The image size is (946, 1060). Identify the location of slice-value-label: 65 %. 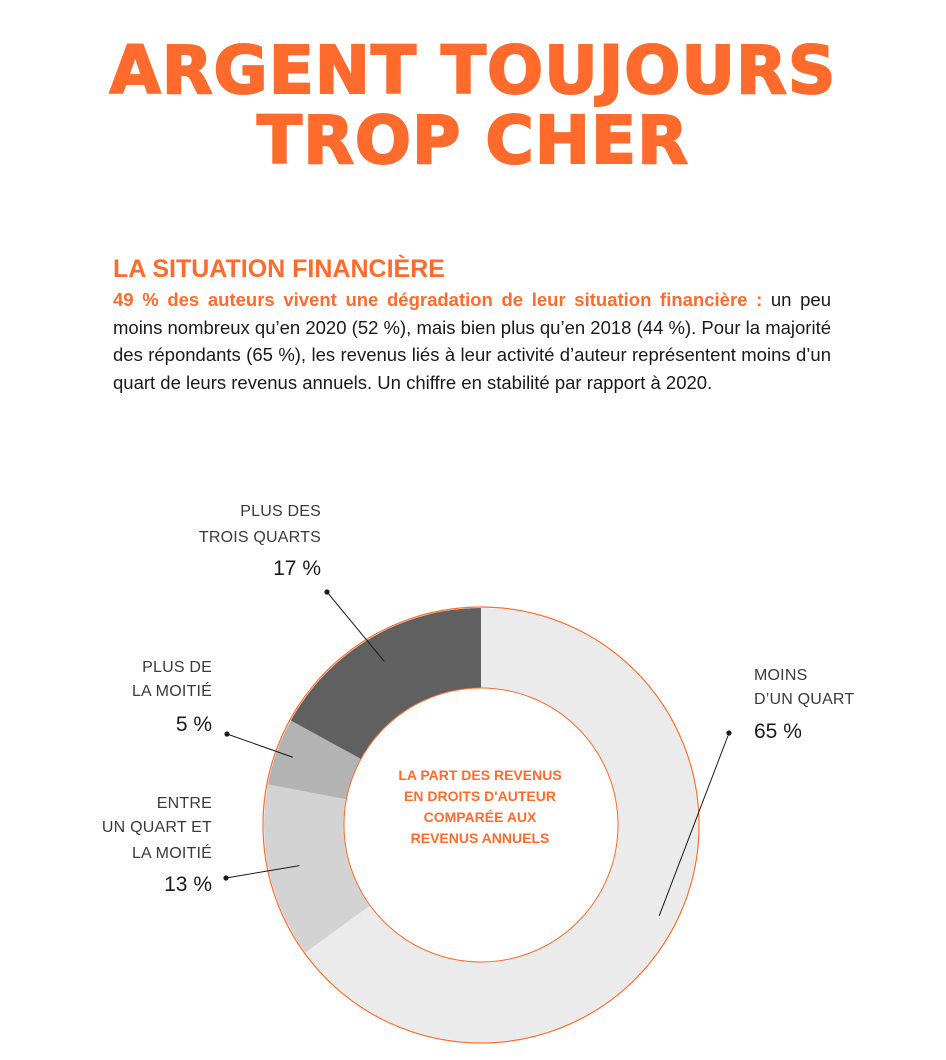
(778, 731).